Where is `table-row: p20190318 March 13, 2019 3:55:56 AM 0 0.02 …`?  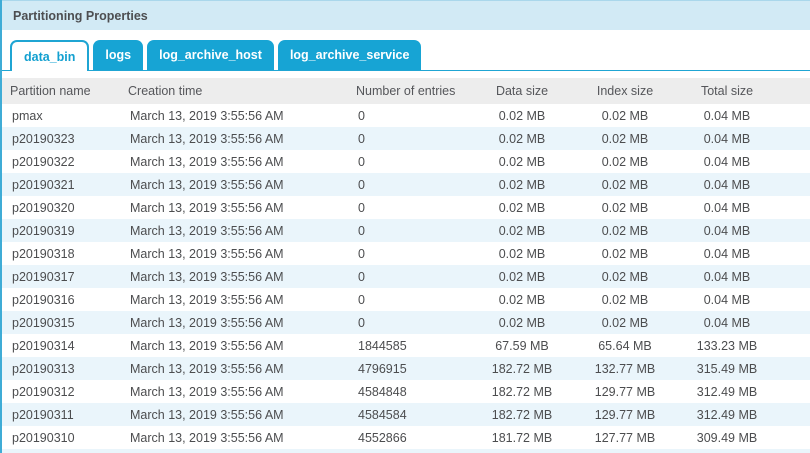 table-row: p20190318 March 13, 2019 3:55:56 AM 0 0.02 … is located at coordinates (406, 253).